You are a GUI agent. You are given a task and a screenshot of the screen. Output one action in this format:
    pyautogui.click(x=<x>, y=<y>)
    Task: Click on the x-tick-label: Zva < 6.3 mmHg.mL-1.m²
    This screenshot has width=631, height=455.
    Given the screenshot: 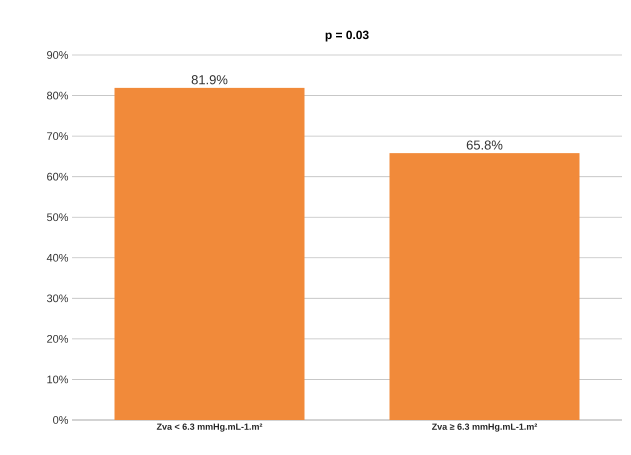 What is the action you would take?
    pyautogui.click(x=209, y=428)
    